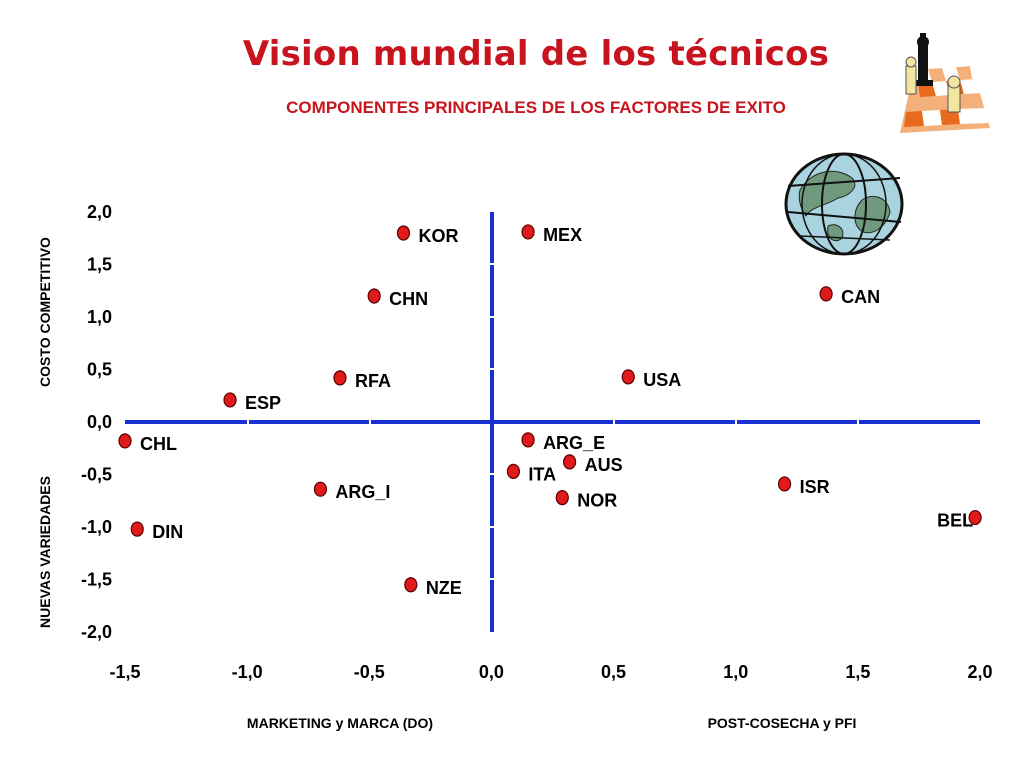  I want to click on y-tick-label: 1,5, so click(99, 265).